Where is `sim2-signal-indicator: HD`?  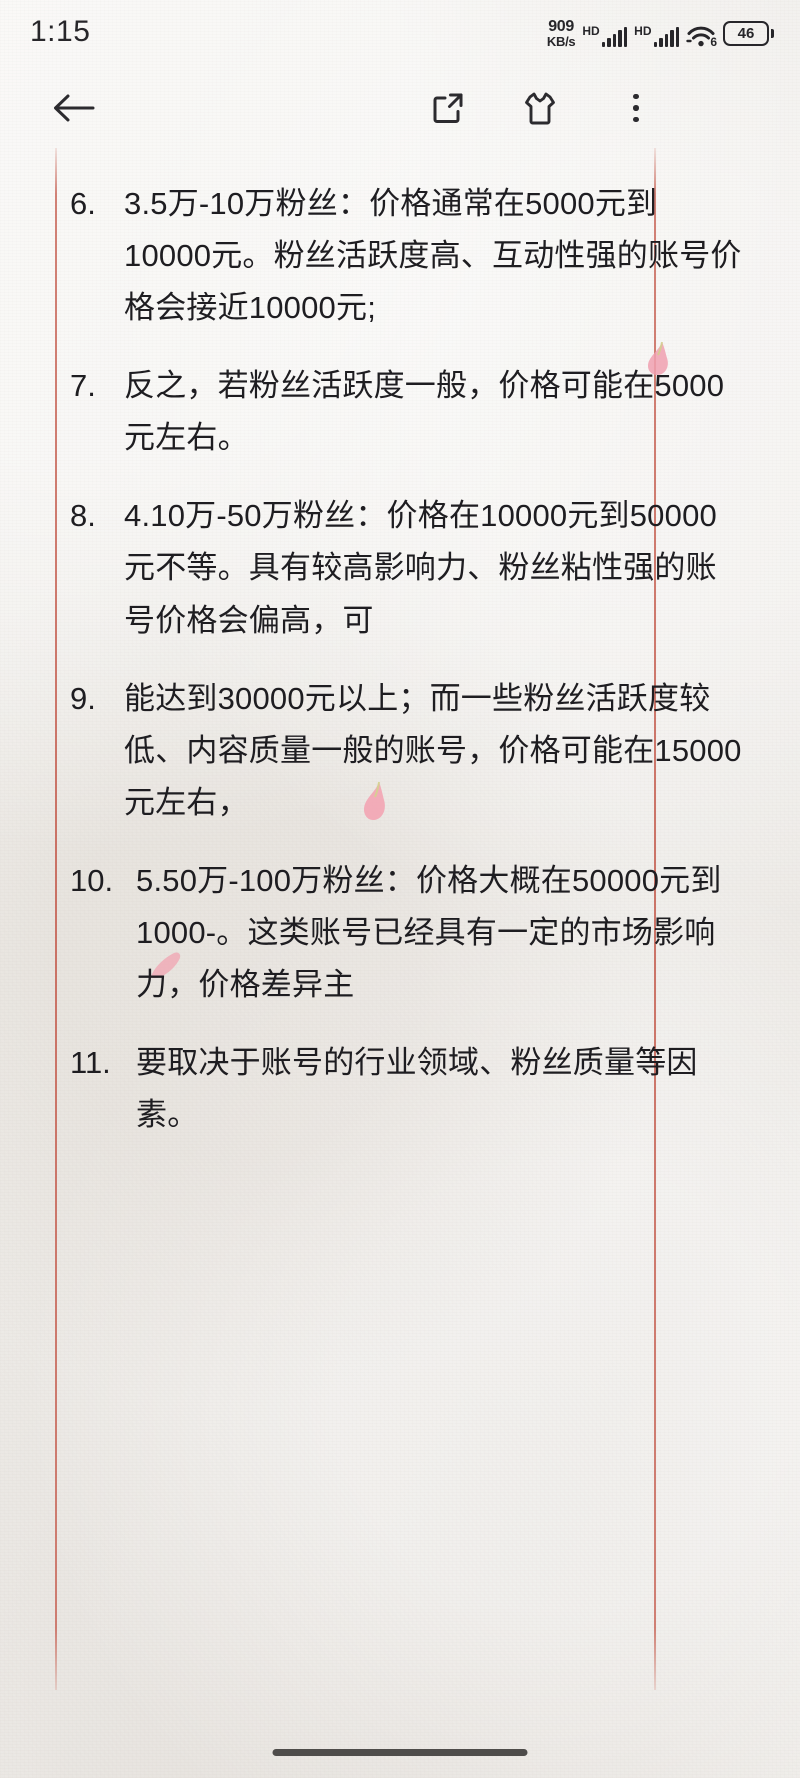
sim2-signal-indicator: HD is located at coordinates (656, 35).